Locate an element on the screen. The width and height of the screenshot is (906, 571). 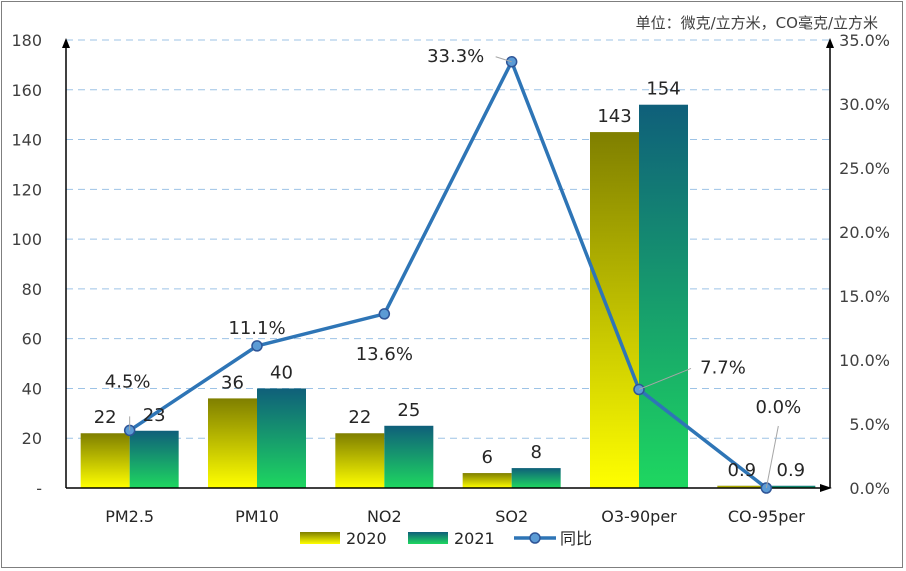
legend-label: 2020 is located at coordinates (366, 538).